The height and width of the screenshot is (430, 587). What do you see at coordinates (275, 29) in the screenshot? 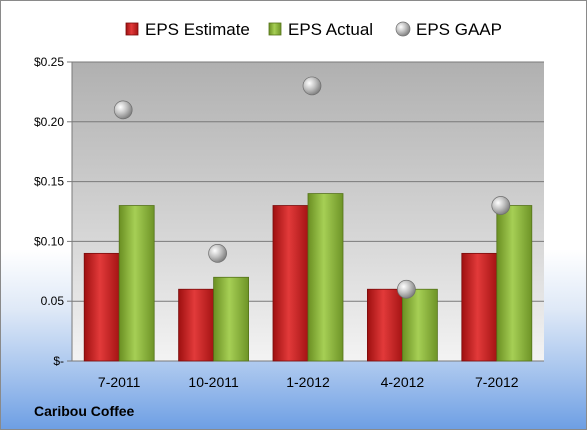
I see `legend-actual-swatch` at bounding box center [275, 29].